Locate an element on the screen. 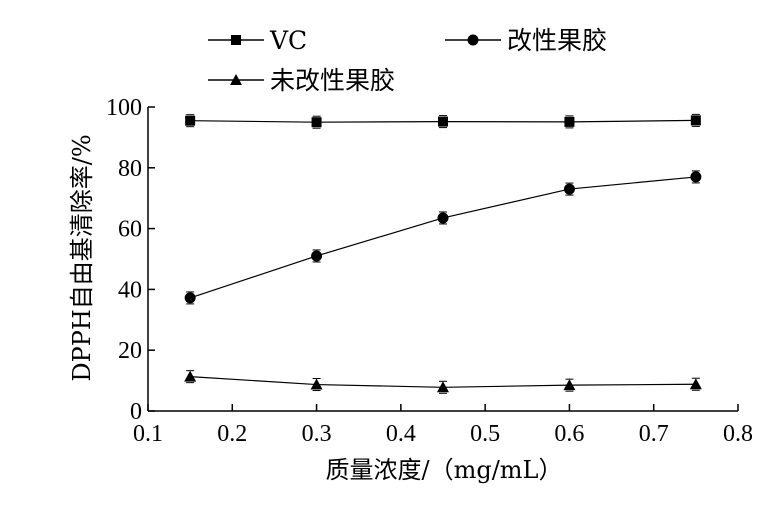 This screenshot has height=505, width=781. legend-item: 改性果胶 is located at coordinates (526, 40).